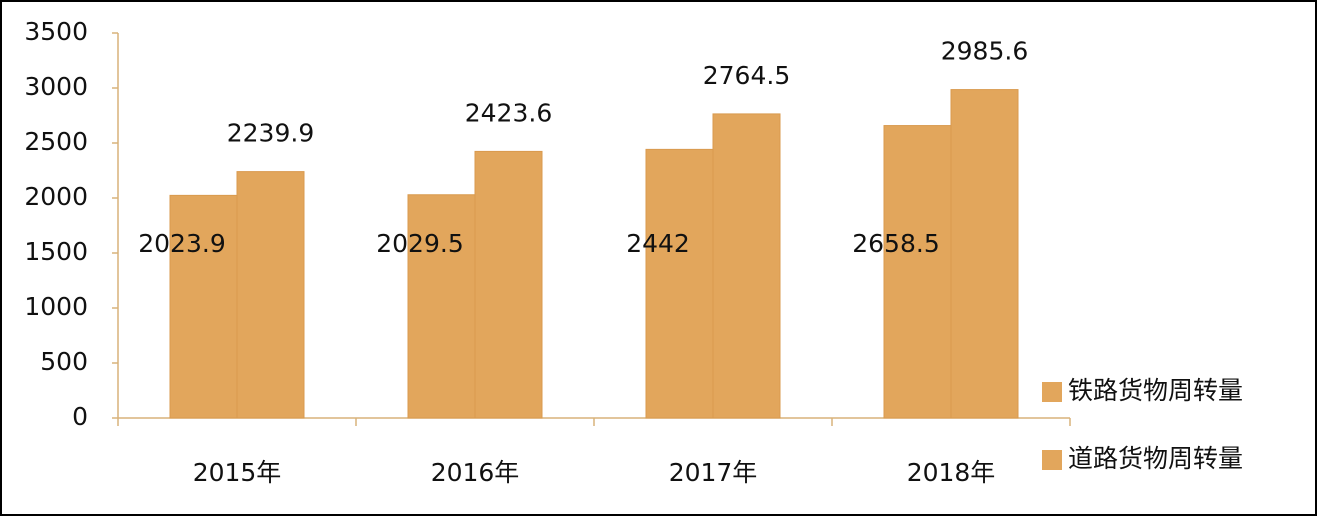 This screenshot has height=517, width=1317. I want to click on y-tick-label: 1000, so click(56, 306).